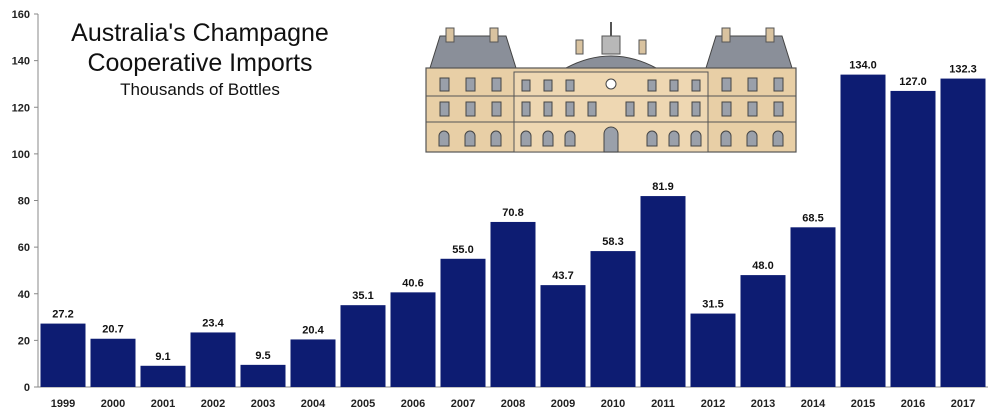  What do you see at coordinates (613, 319) in the screenshot?
I see `bar-2010` at bounding box center [613, 319].